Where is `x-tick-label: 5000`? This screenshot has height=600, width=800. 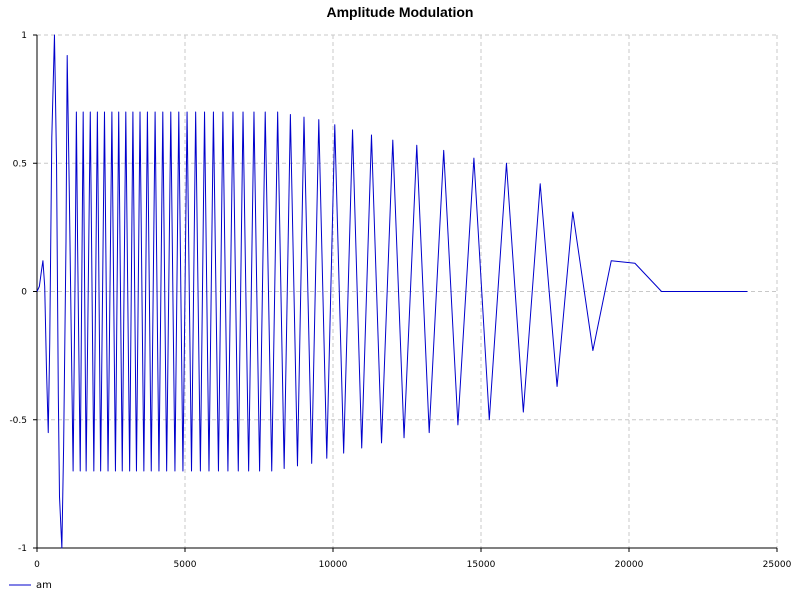
x-tick-label: 5000 is located at coordinates (185, 565).